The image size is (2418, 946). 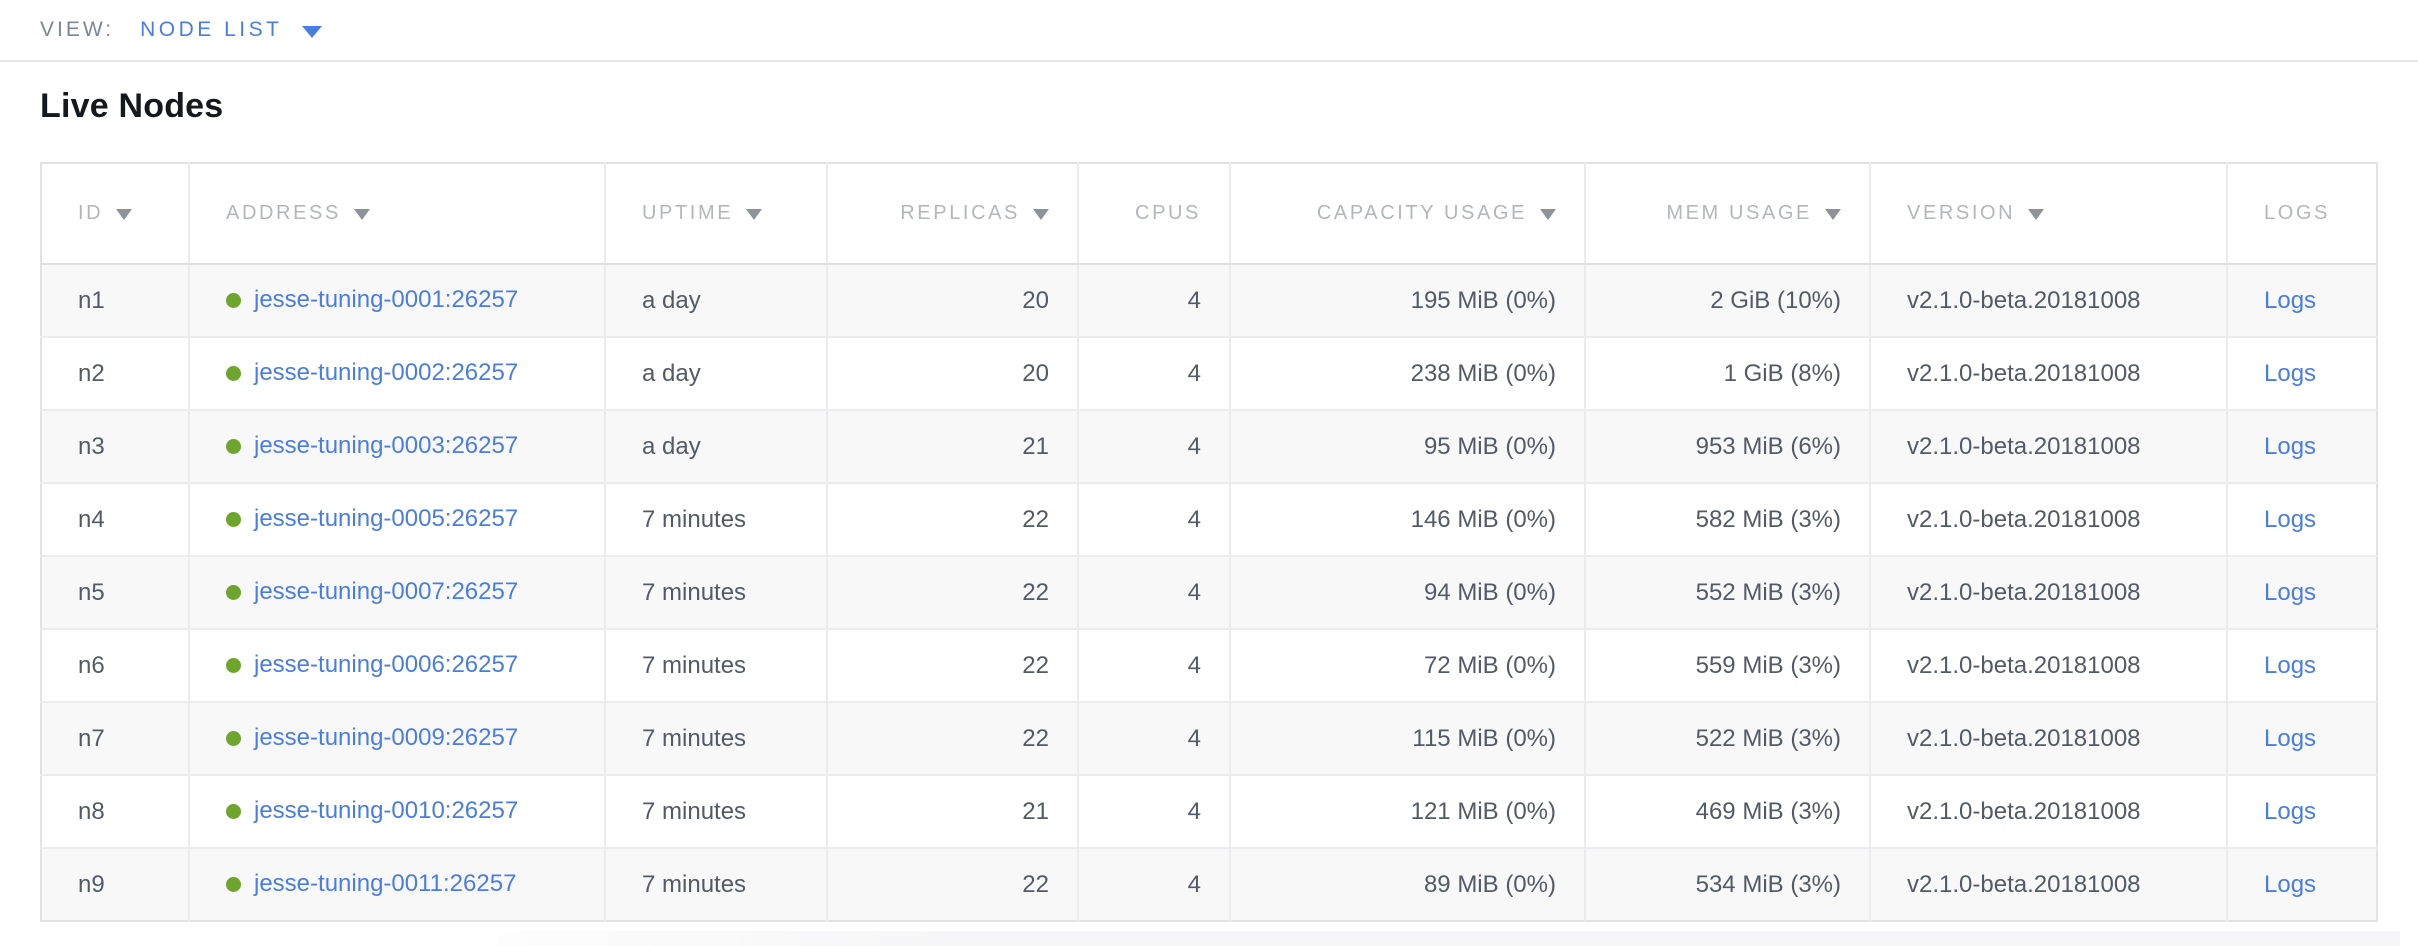 What do you see at coordinates (1728, 666) in the screenshot?
I see `node-mem-usage-cell: 559 MiB (3%)` at bounding box center [1728, 666].